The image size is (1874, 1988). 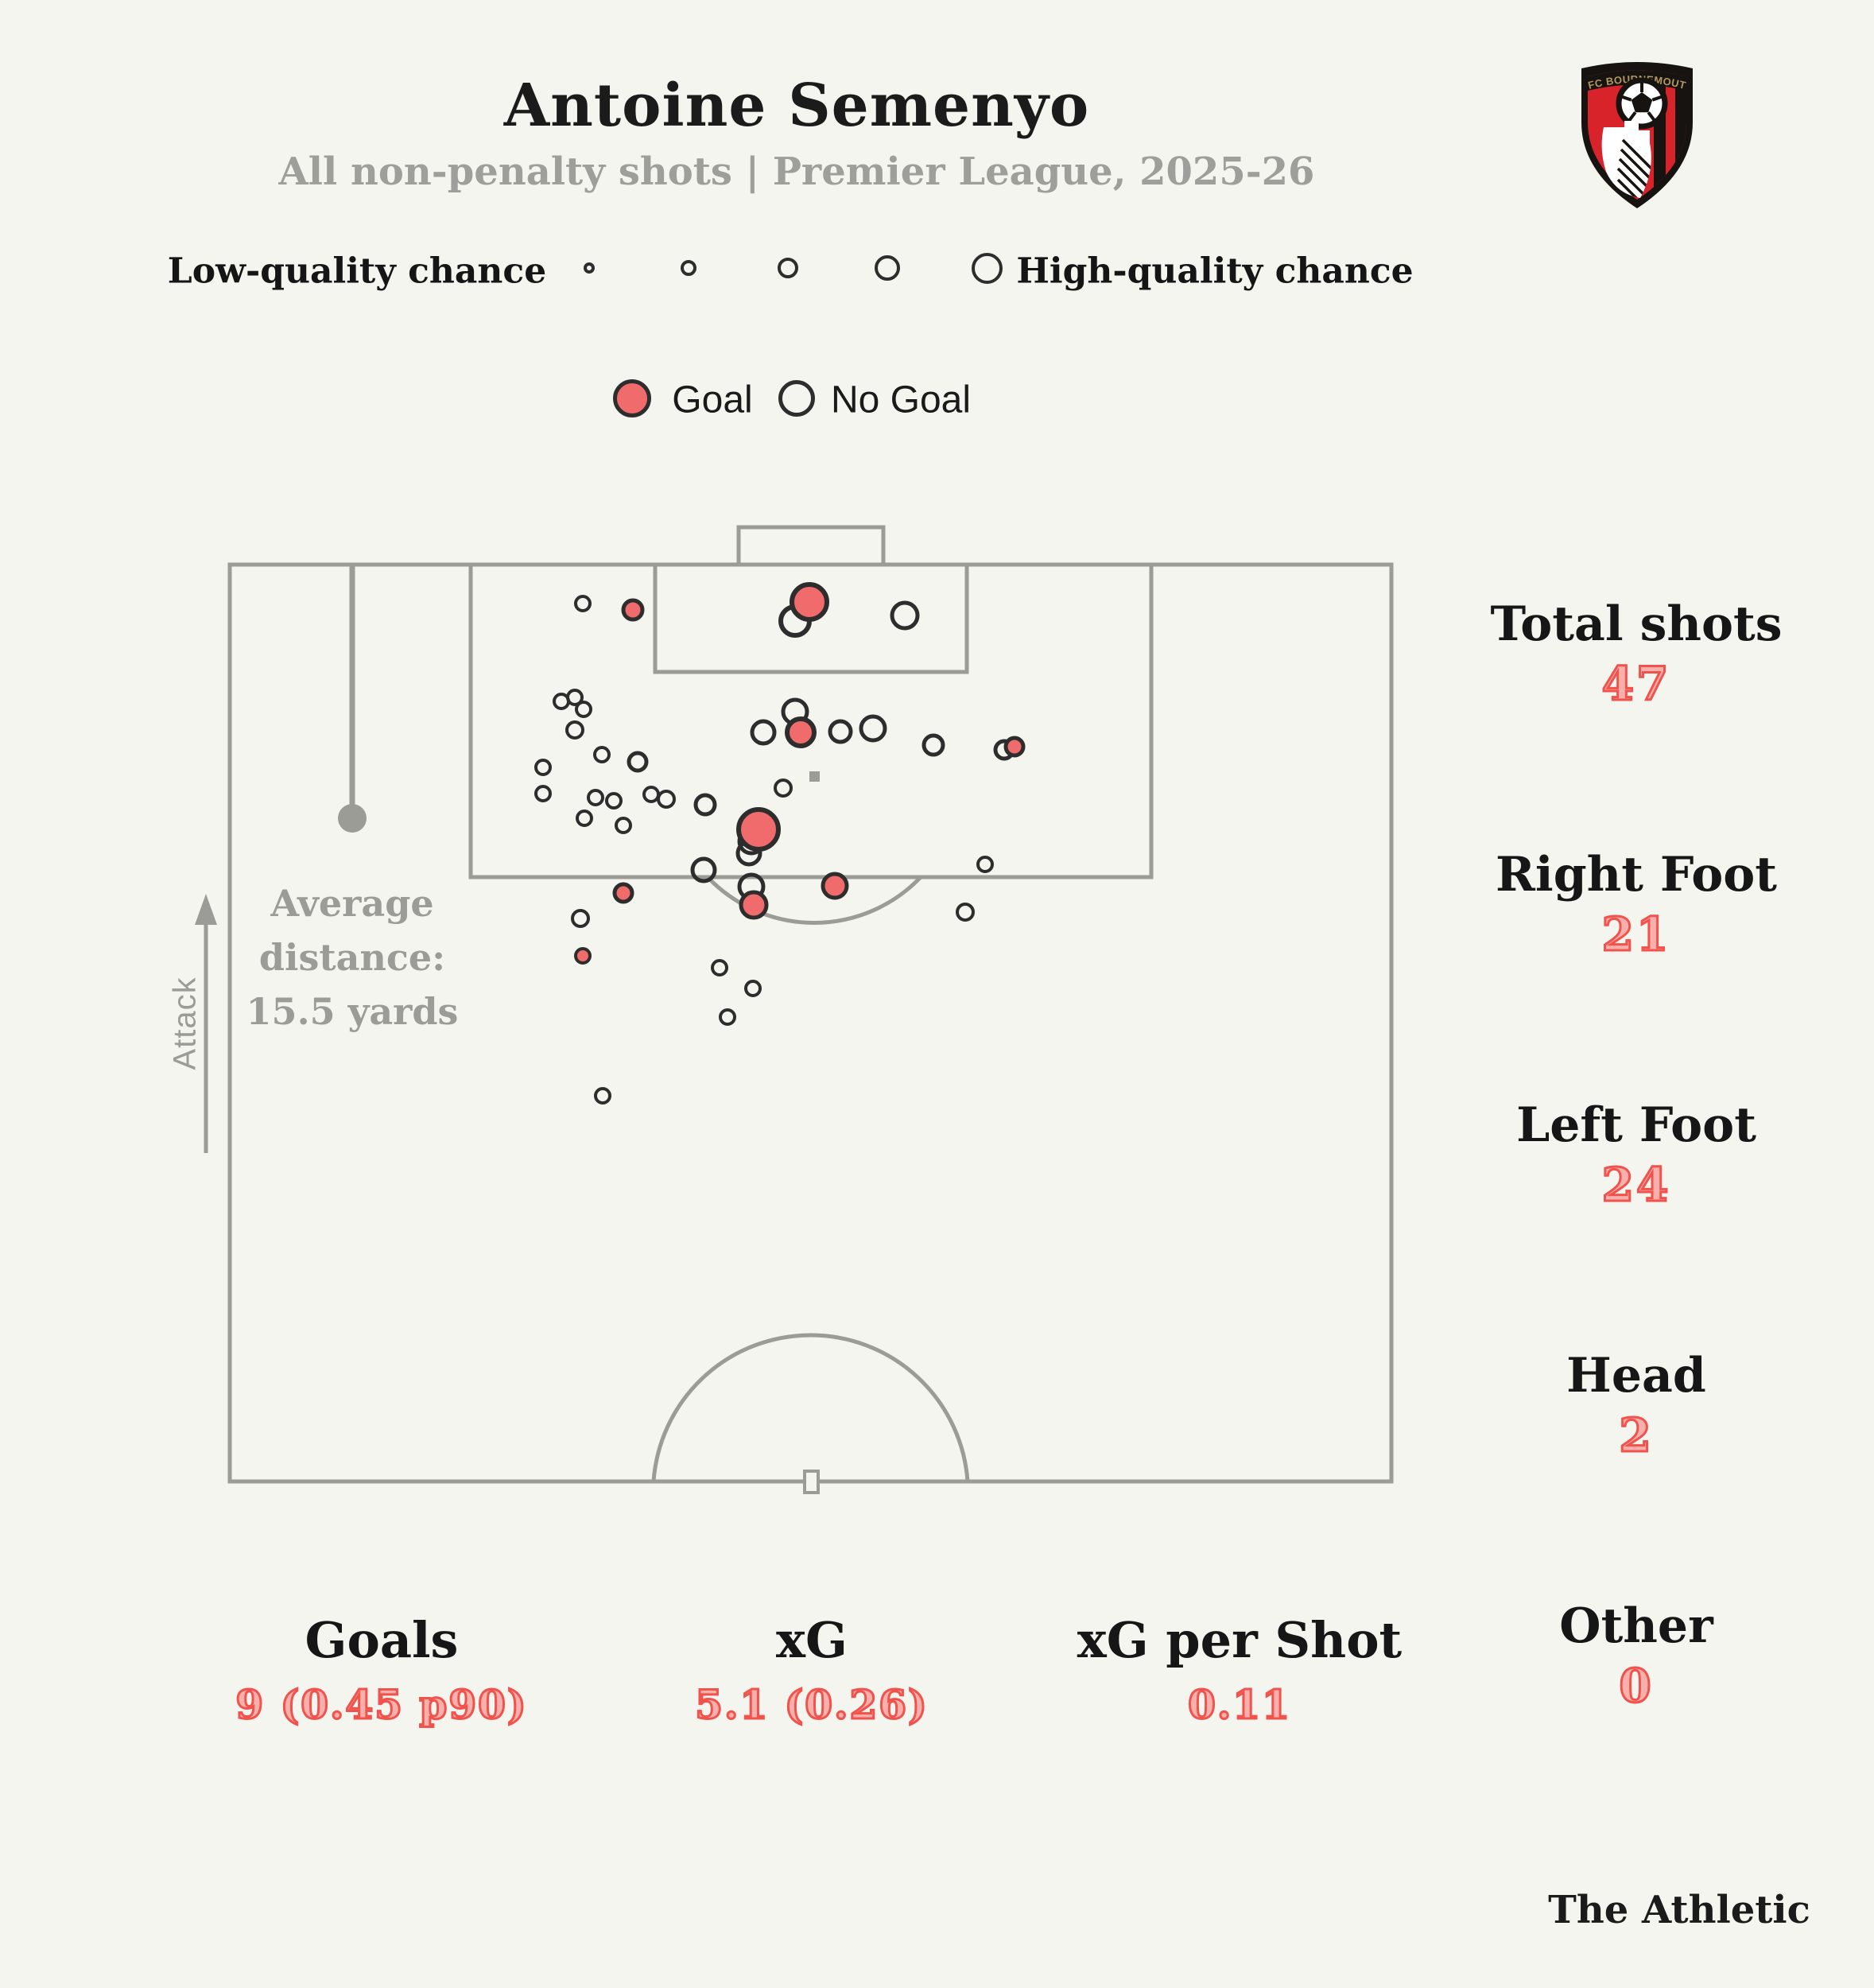 I want to click on crest-football-icon, so click(x=1642, y=103).